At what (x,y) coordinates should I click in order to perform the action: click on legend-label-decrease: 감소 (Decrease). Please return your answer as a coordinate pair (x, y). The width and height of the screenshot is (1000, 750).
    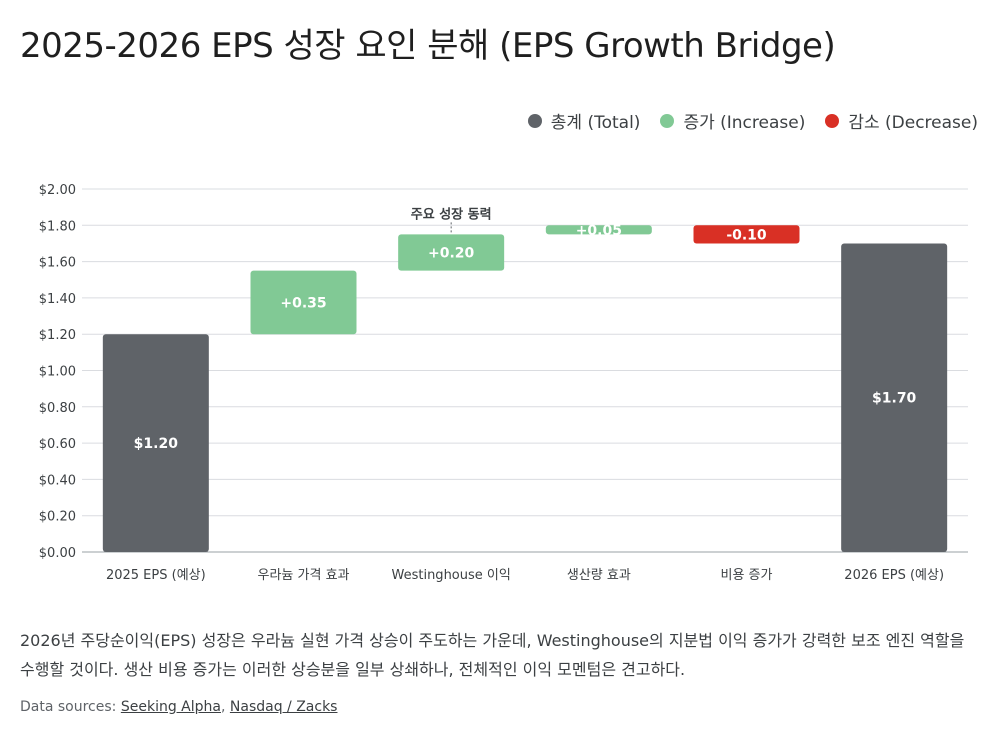
    Looking at the image, I should click on (913, 123).